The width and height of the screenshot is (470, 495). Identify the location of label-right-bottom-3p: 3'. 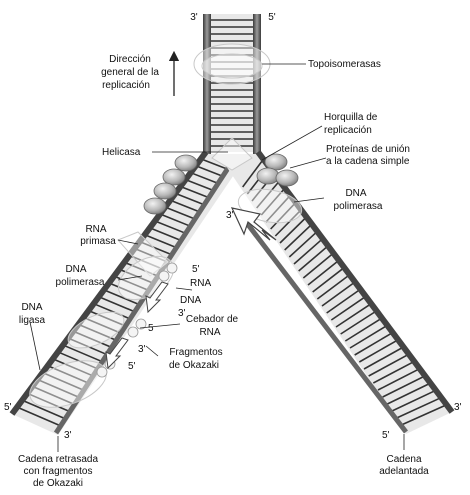
(458, 407).